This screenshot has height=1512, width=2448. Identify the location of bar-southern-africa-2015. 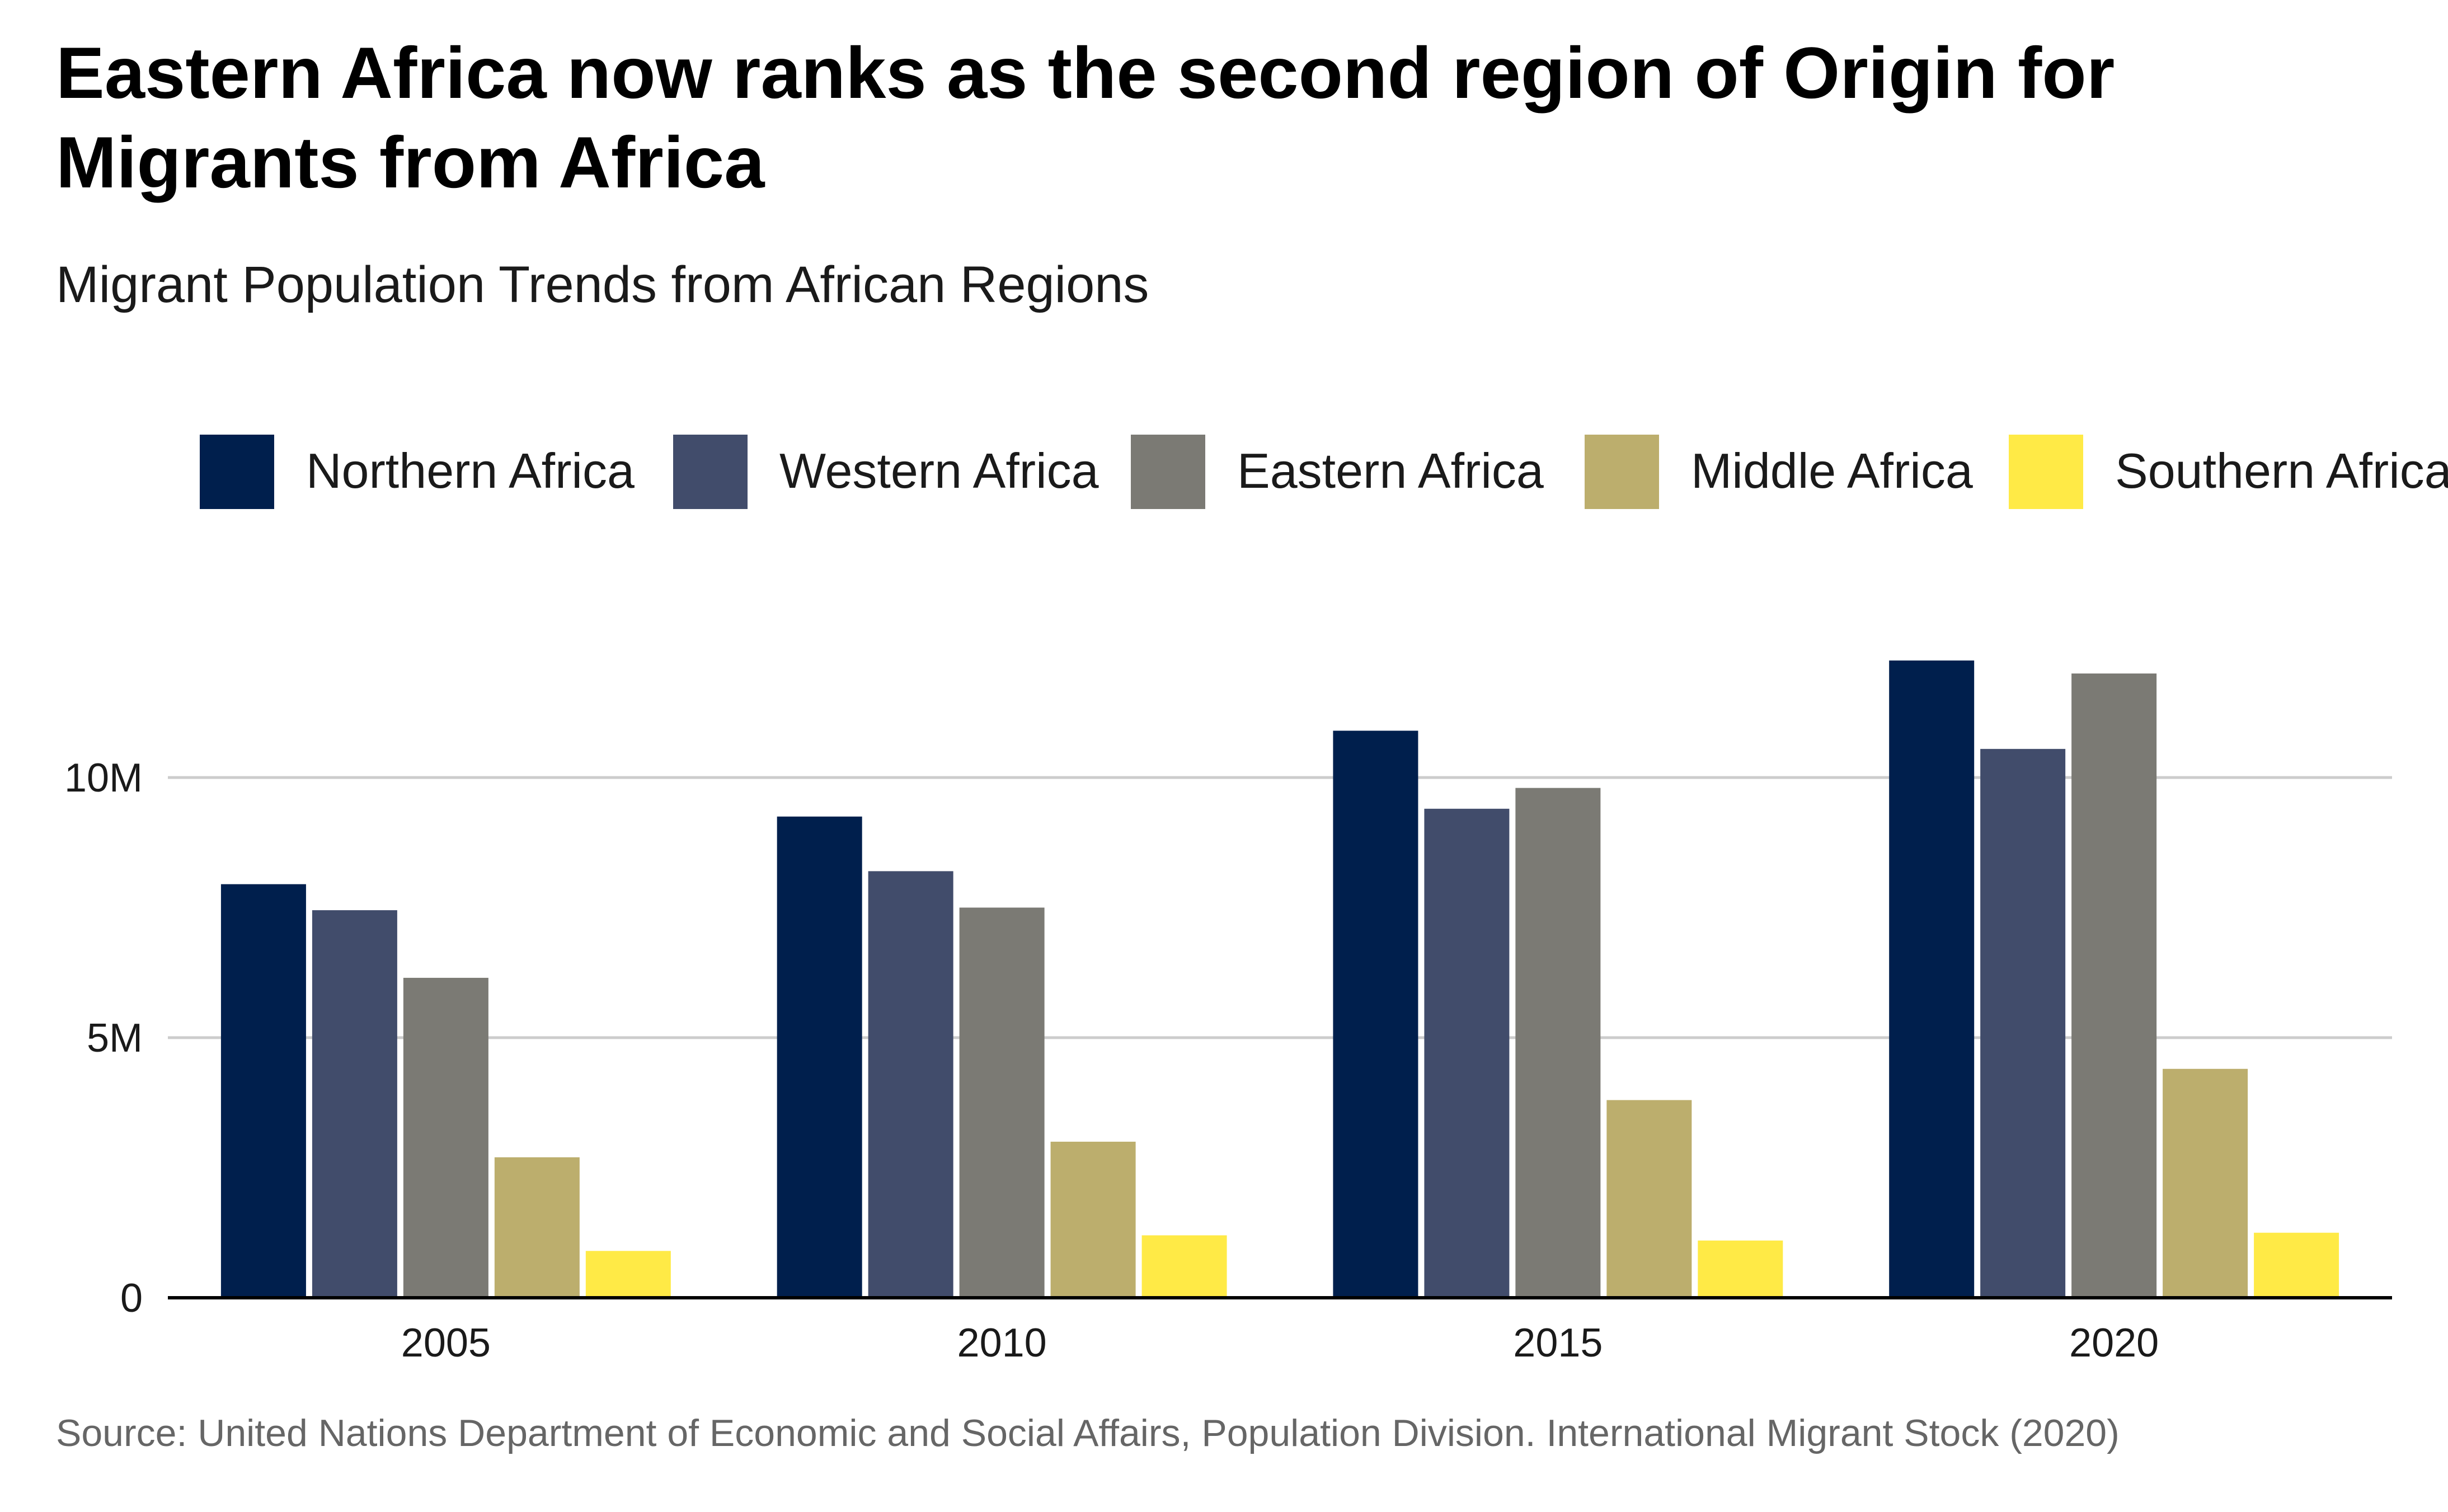
(1740, 1269).